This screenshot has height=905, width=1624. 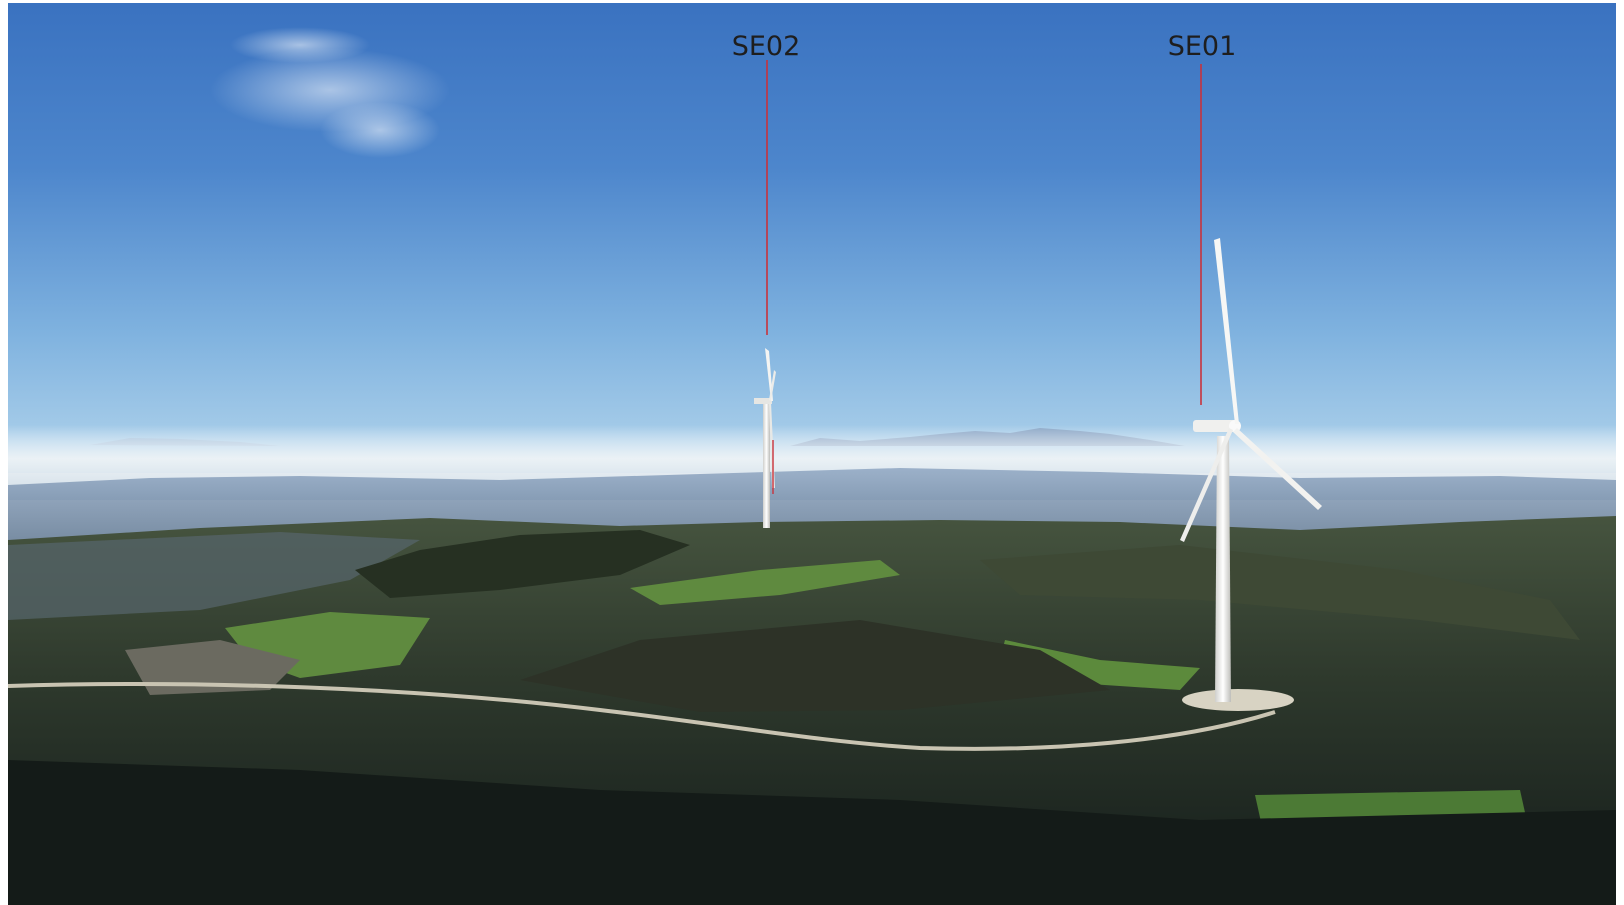 What do you see at coordinates (330, 92) in the screenshot?
I see `cloud-wisp` at bounding box center [330, 92].